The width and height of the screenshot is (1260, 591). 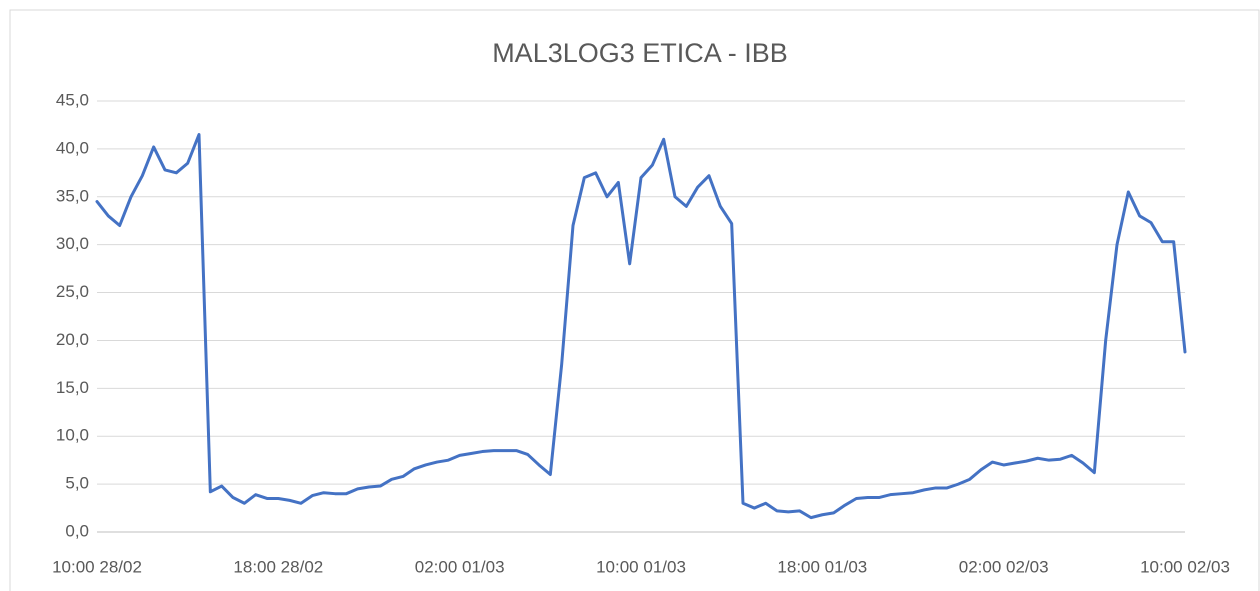 What do you see at coordinates (77, 530) in the screenshot?
I see `y-tick-label: 0,0` at bounding box center [77, 530].